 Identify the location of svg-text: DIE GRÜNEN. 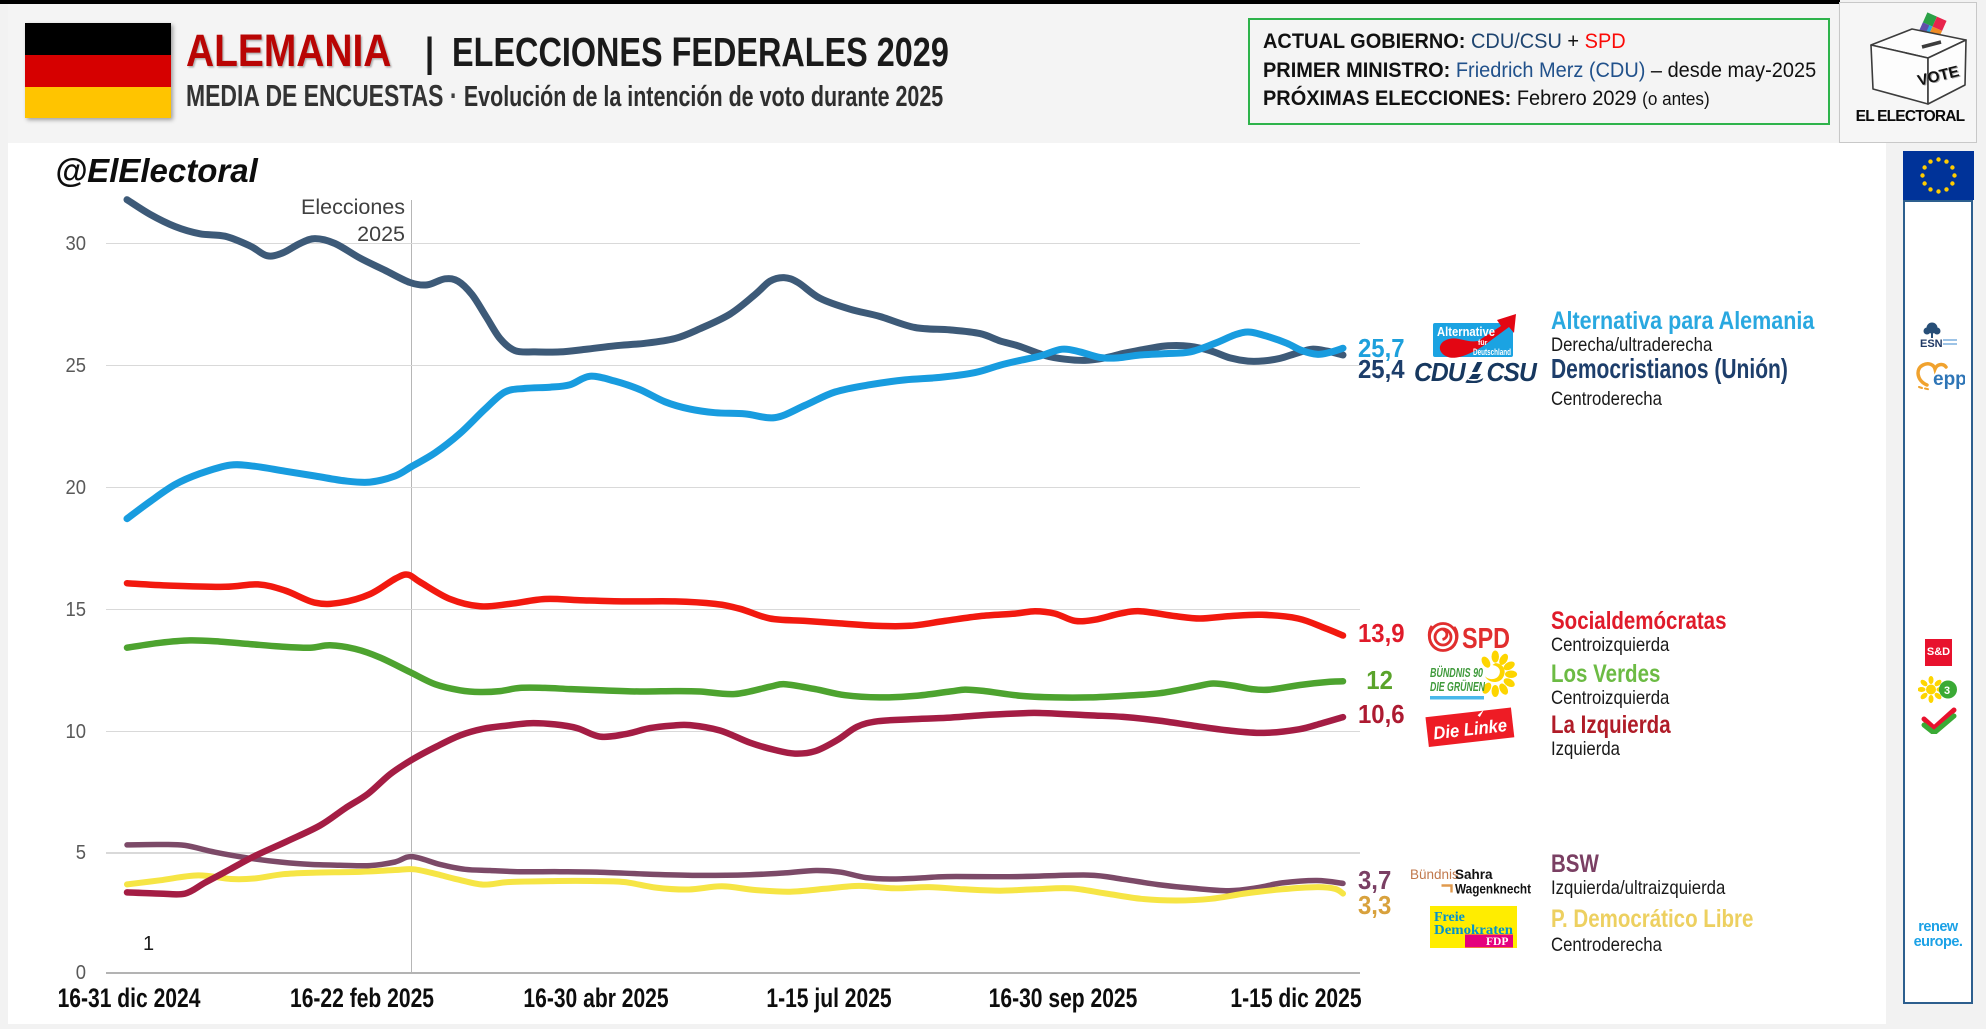
(1457, 686).